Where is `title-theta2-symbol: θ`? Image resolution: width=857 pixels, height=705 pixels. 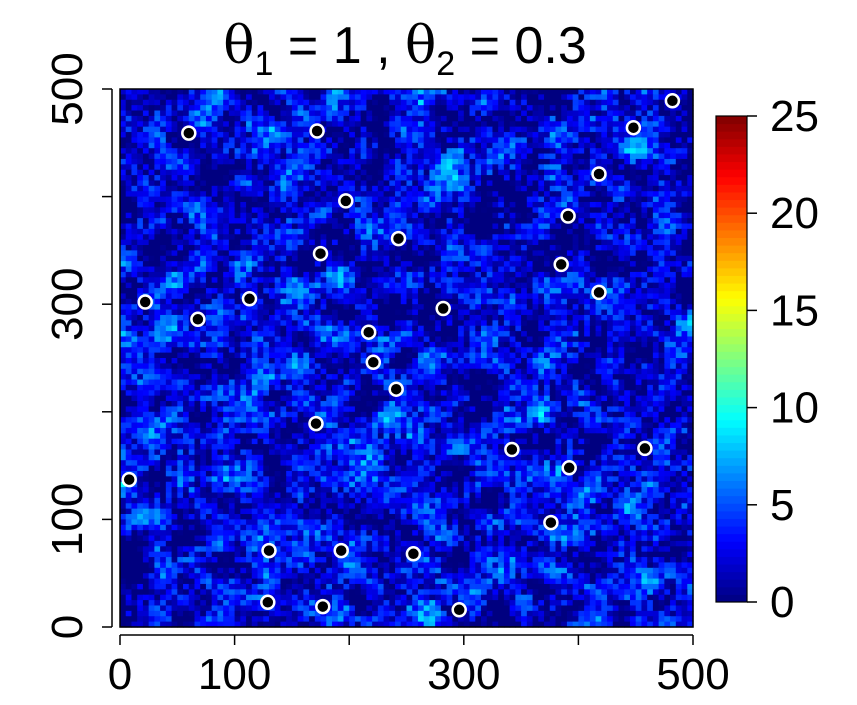 title-theta2-symbol: θ is located at coordinates (420, 46).